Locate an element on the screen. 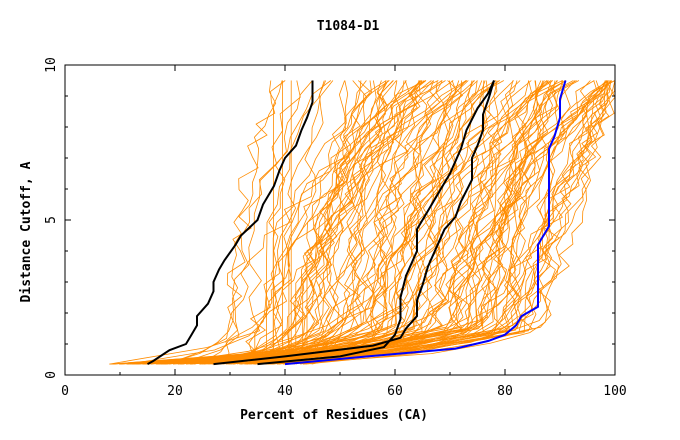  y-tick-label: 0 is located at coordinates (51, 375).